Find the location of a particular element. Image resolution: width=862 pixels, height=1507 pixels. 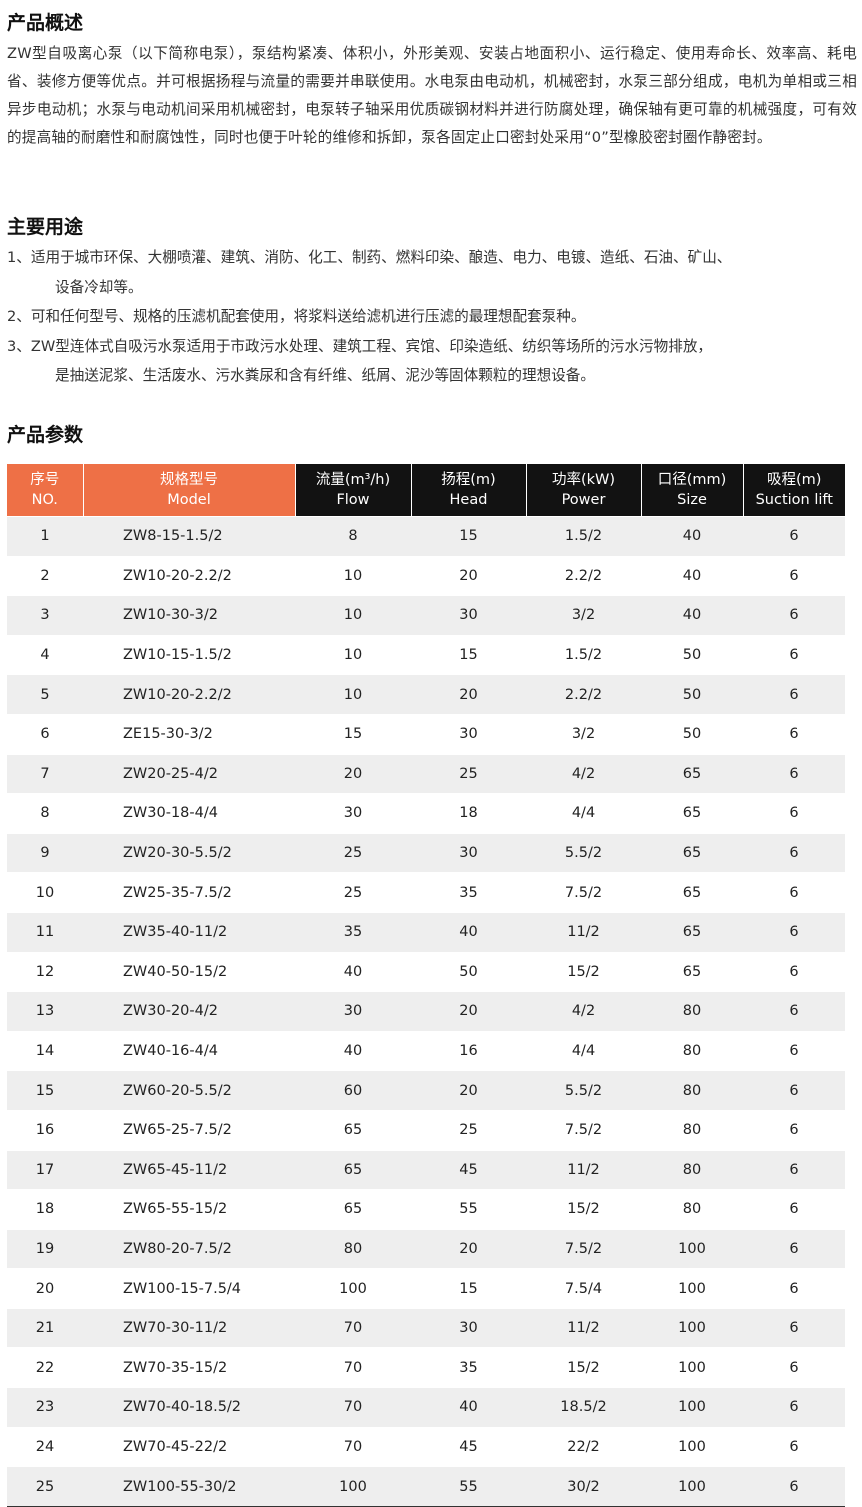

table-row: 7 ZW20-25-4/2 20 25 4/2 65 6 is located at coordinates (426, 773).